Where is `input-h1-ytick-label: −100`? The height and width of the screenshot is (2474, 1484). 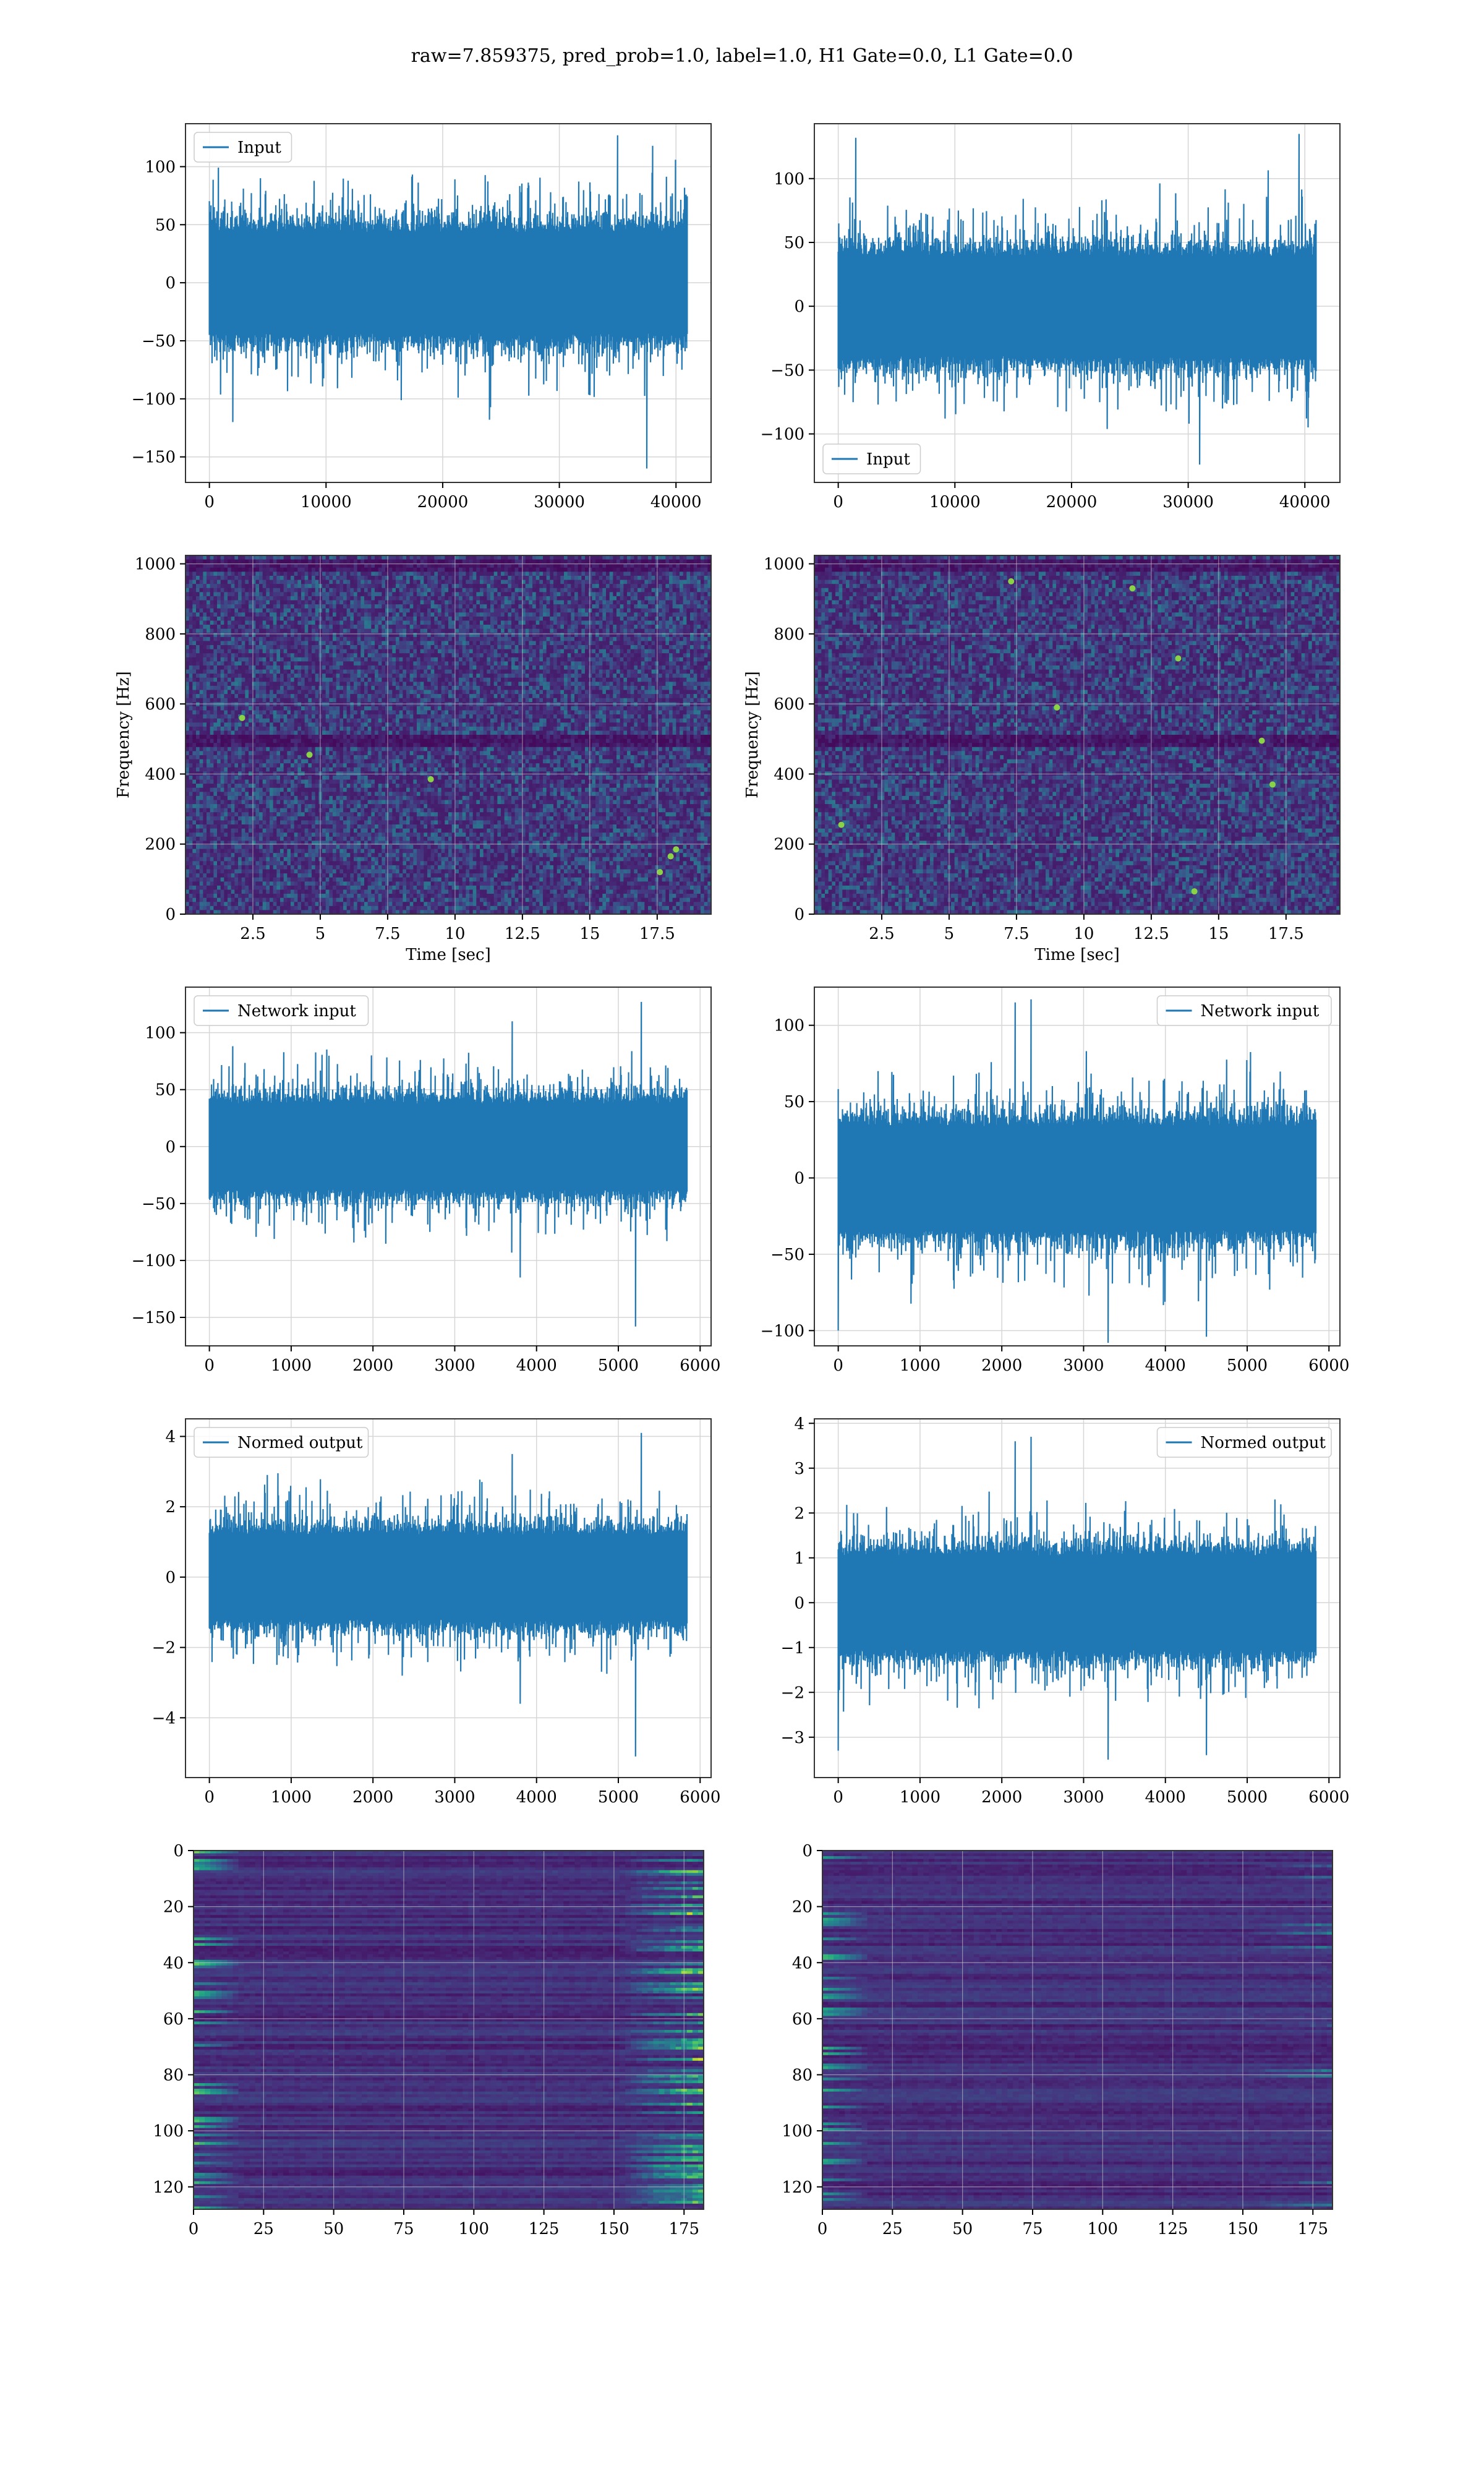
input-h1-ytick-label: −100 is located at coordinates (154, 399).